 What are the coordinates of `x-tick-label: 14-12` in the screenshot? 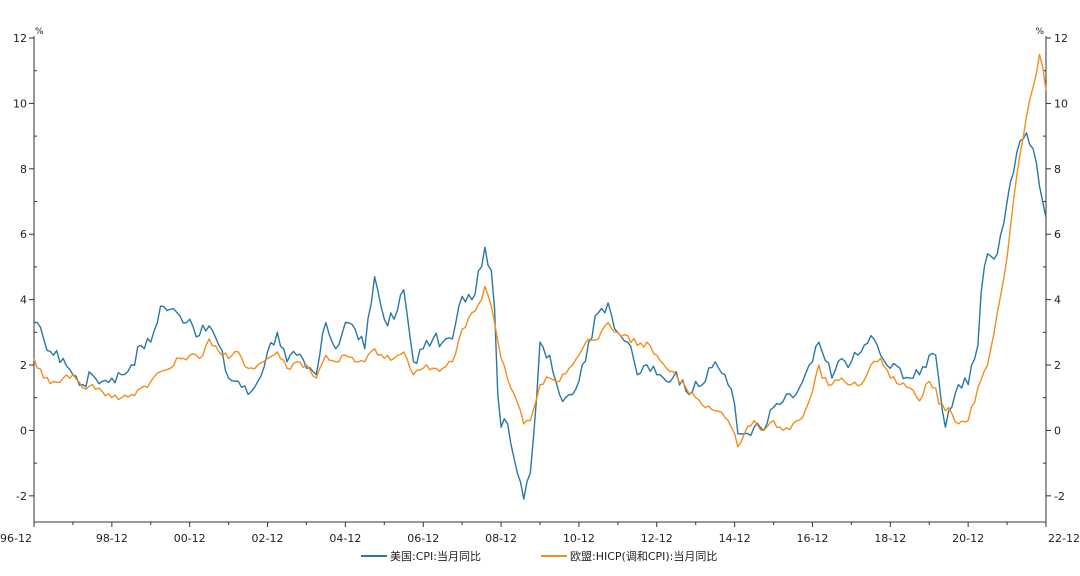 It's located at (735, 538).